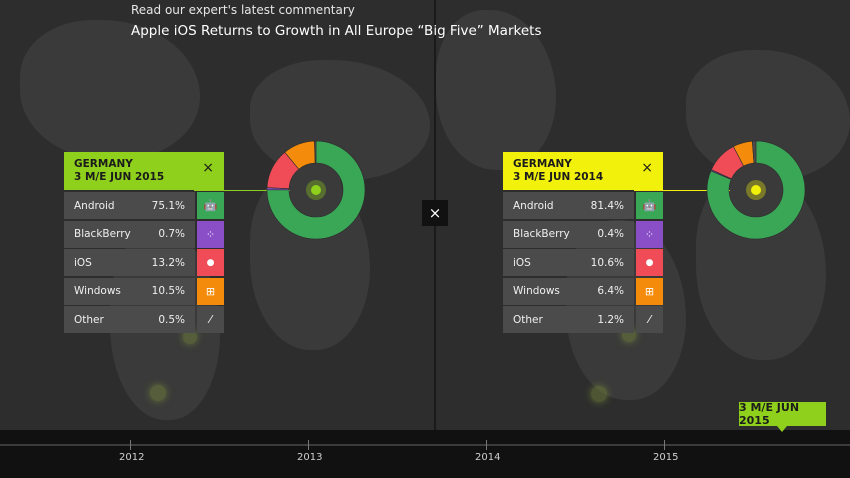  What do you see at coordinates (568, 319) in the screenshot?
I see `row-cell: Other 1.2%` at bounding box center [568, 319].